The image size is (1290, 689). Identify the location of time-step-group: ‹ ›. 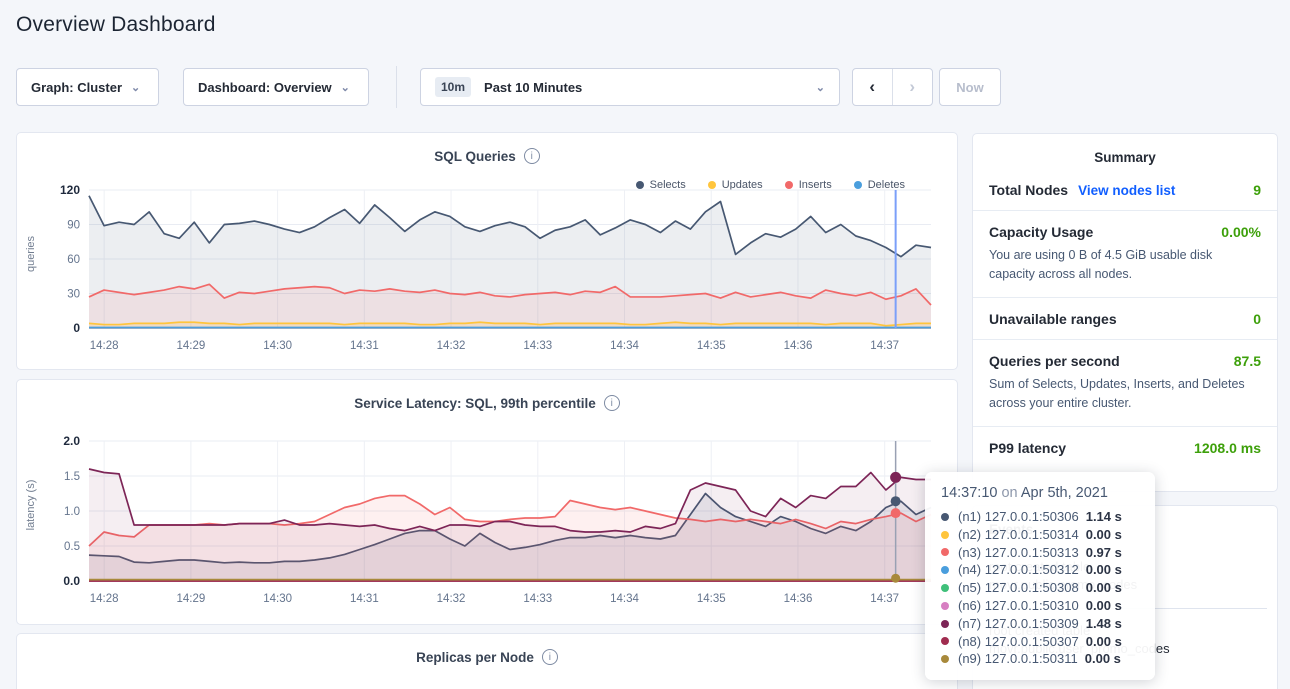
(892, 87).